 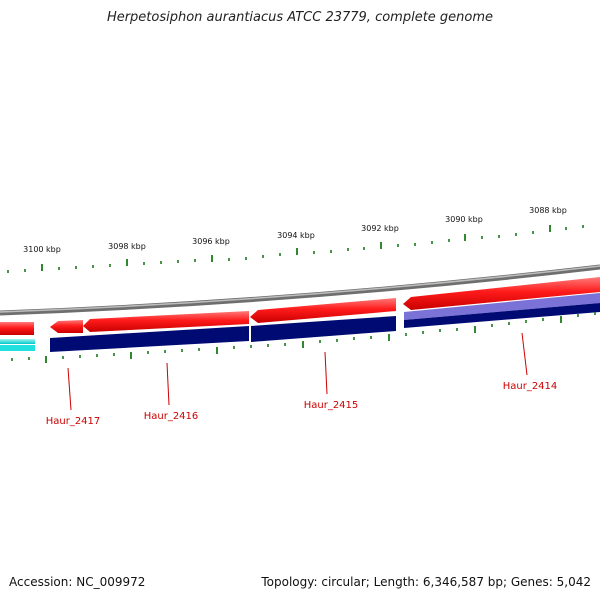 I want to click on gene-label: Haur_2414, so click(x=530, y=386).